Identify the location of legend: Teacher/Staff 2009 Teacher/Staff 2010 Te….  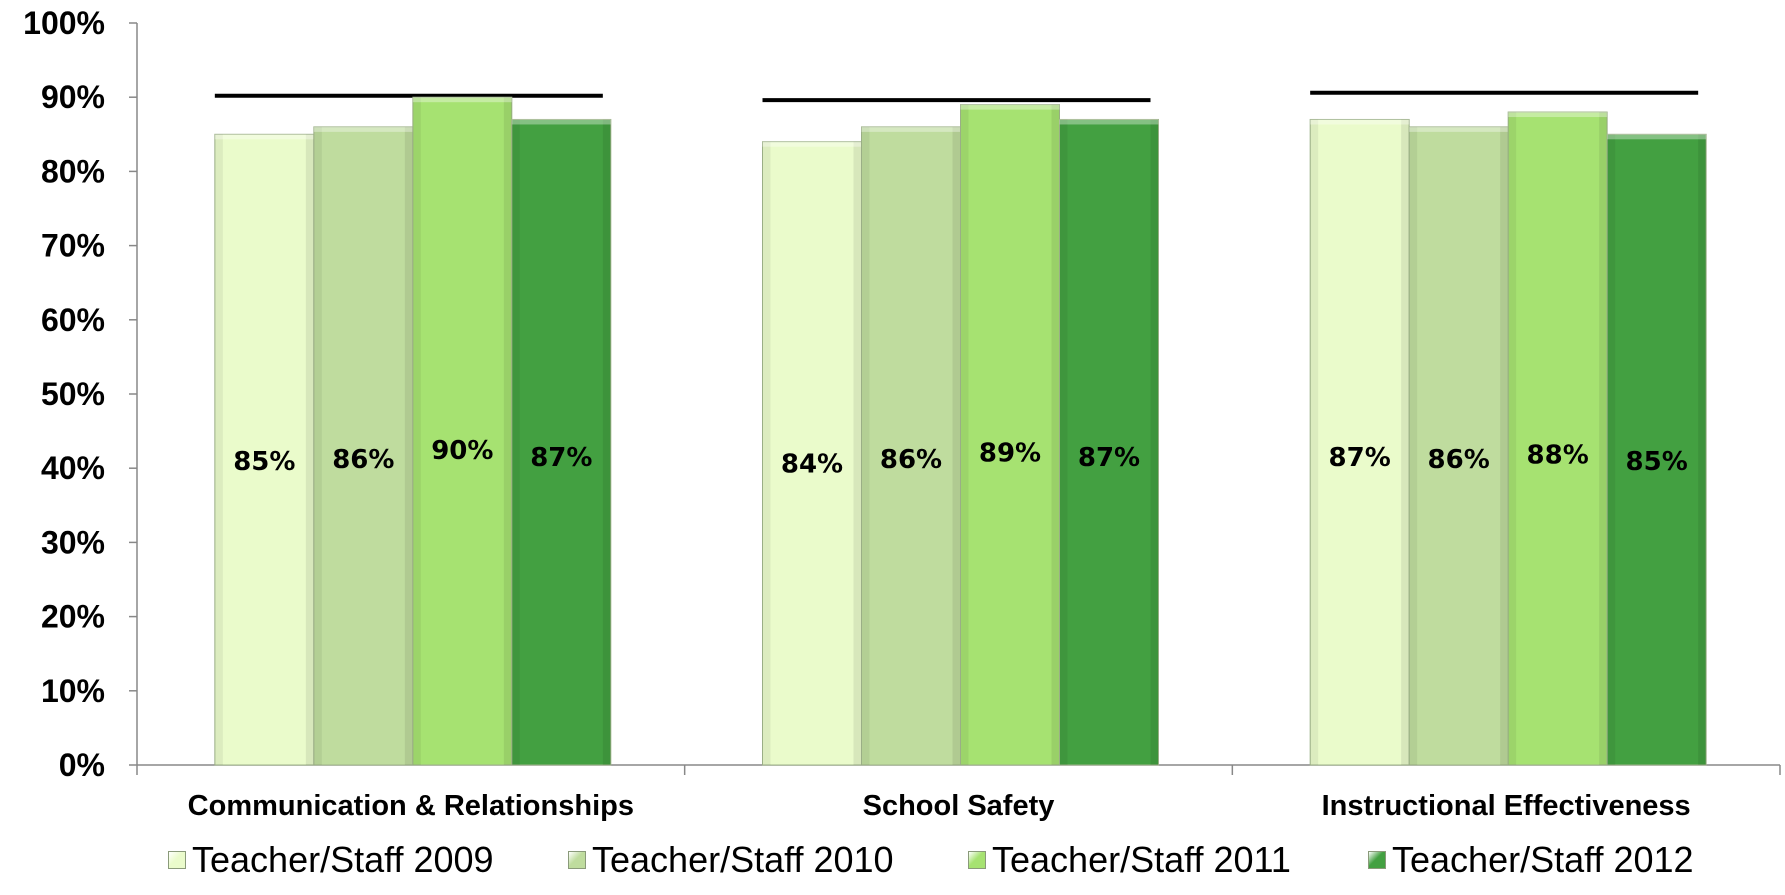
(892, 859).